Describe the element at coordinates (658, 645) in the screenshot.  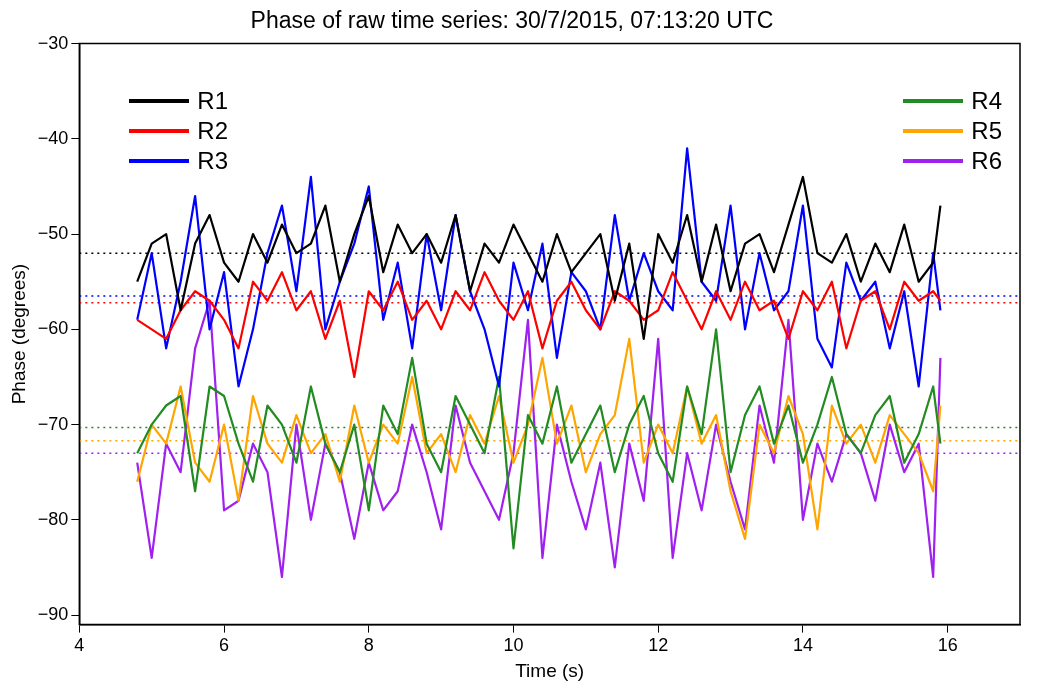
I see `x-tick-label: 12` at that location.